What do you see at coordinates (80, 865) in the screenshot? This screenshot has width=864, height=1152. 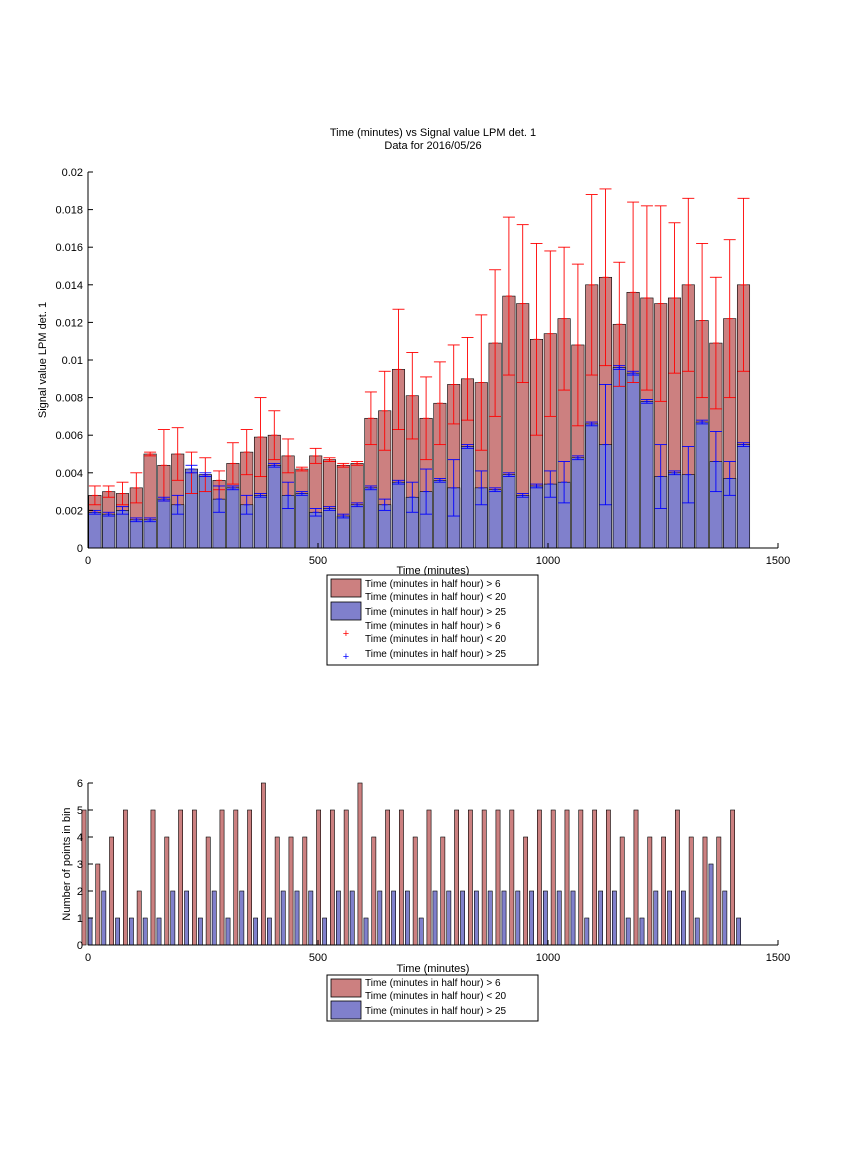 I see `bottom-y-tick-label: 3` at bounding box center [80, 865].